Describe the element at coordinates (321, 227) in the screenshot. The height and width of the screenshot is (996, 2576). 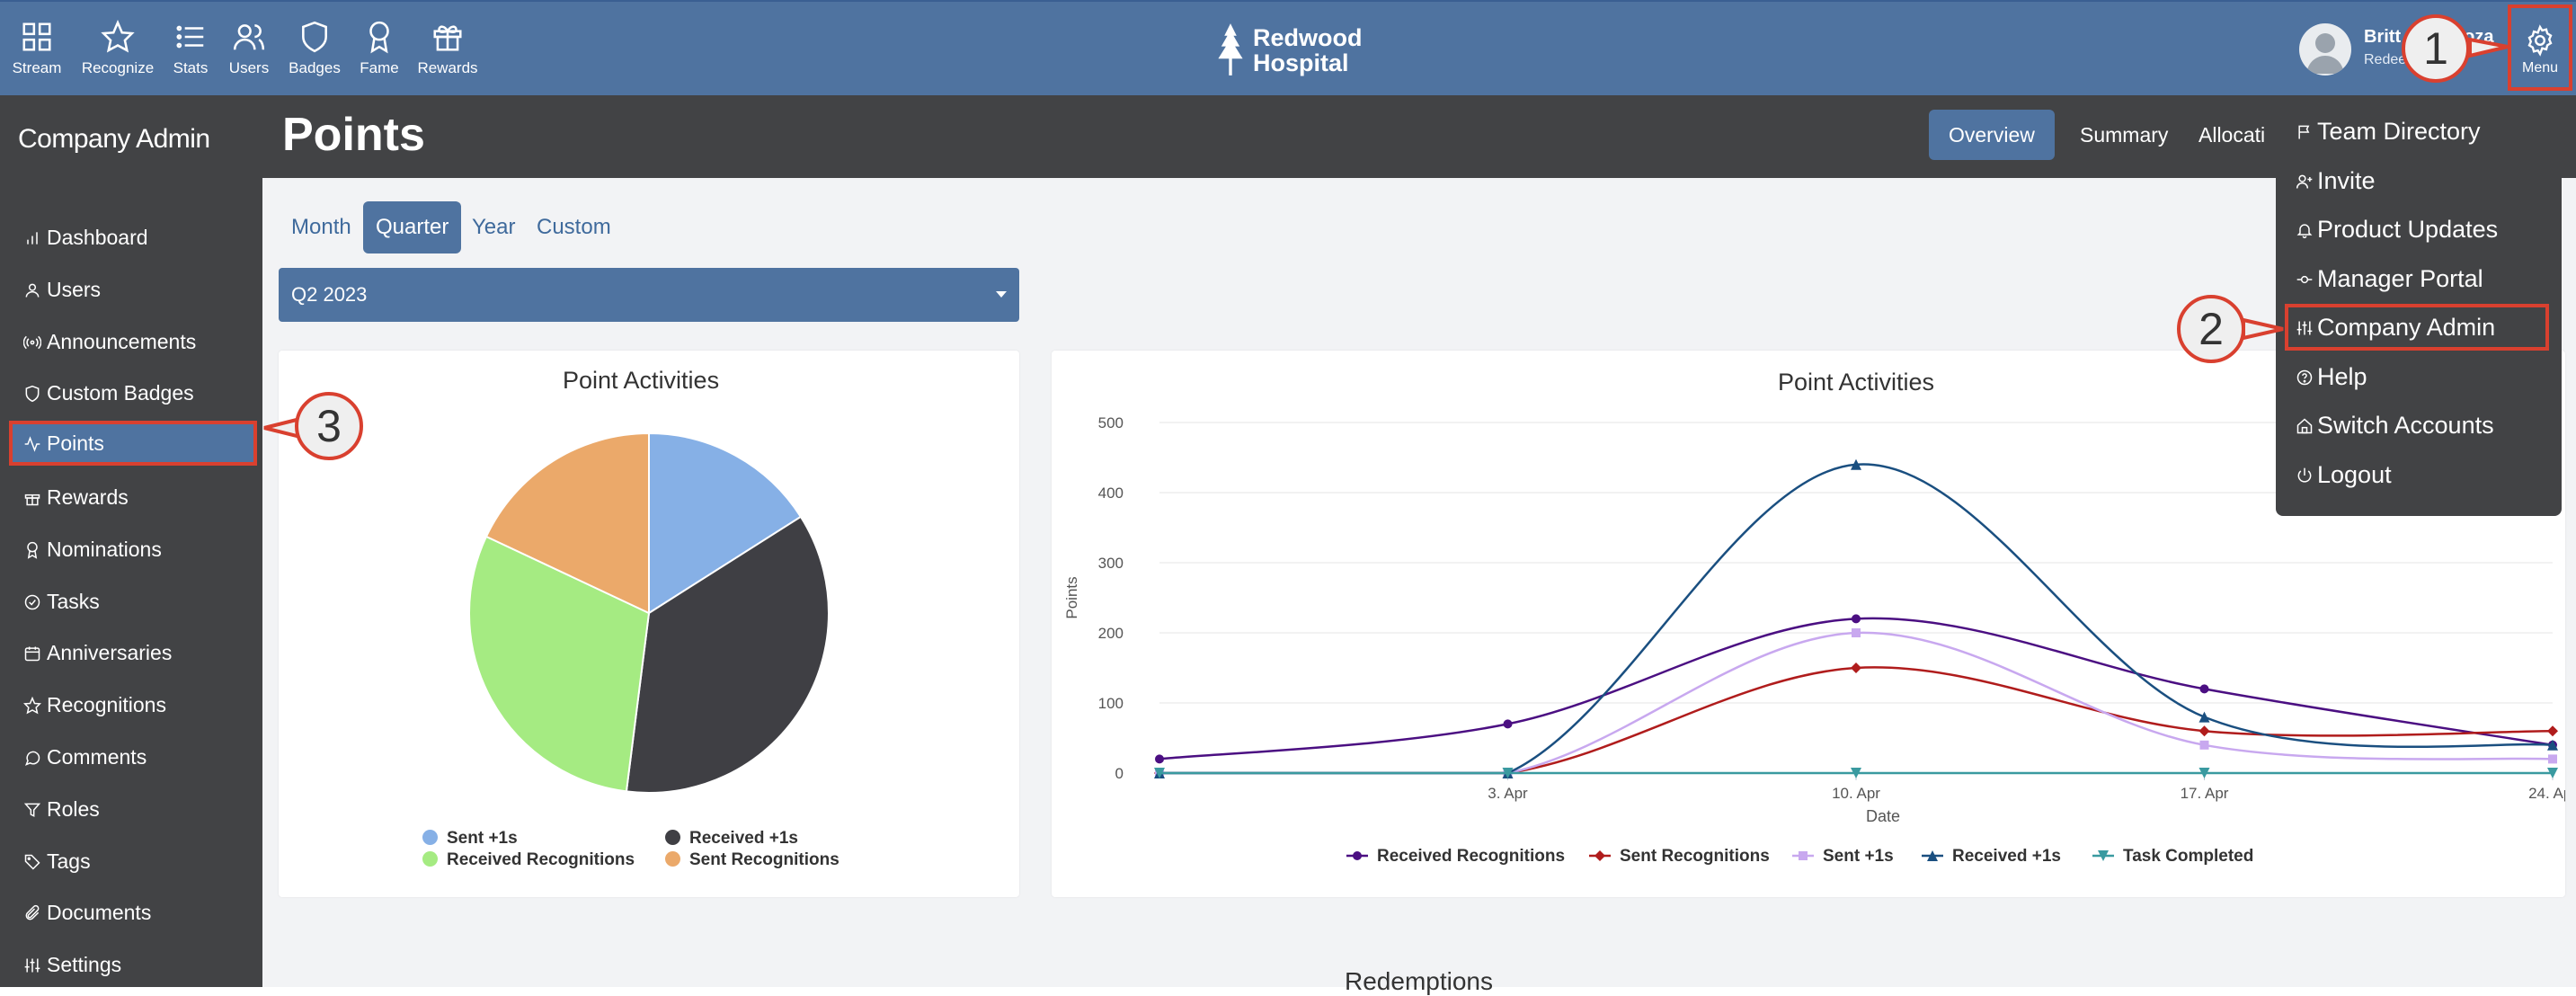
I see `tab-month: Month` at that location.